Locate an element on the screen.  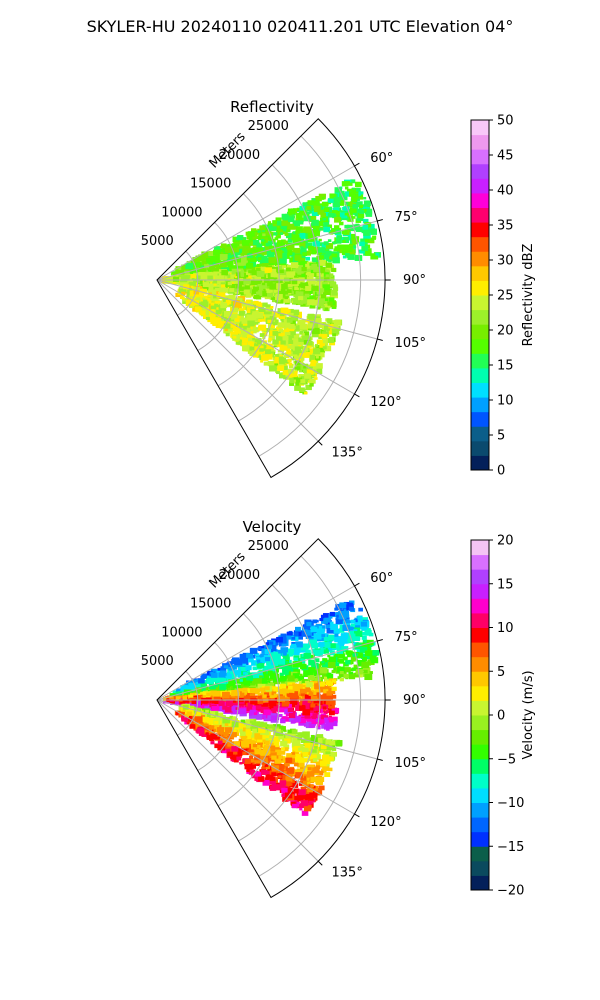
range-tick-label: 25000 is located at coordinates (268, 126).